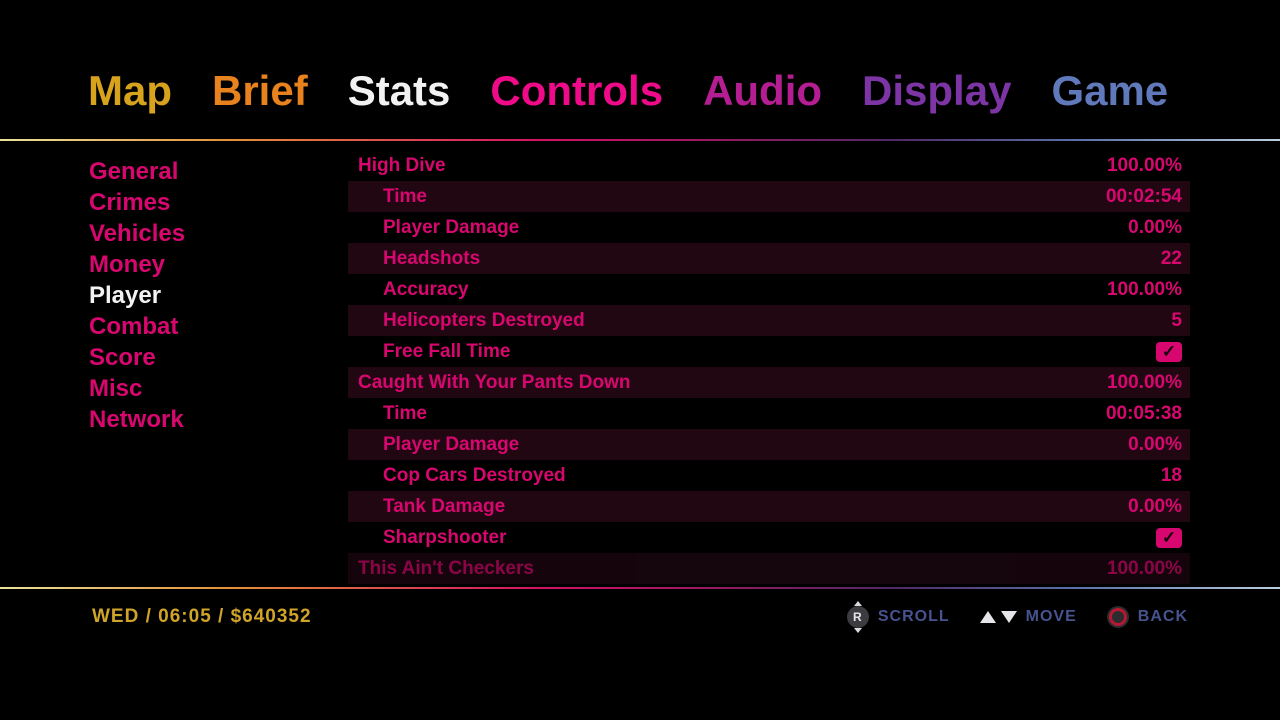 The height and width of the screenshot is (720, 1280). I want to click on back-hint: BACK, so click(1147, 617).